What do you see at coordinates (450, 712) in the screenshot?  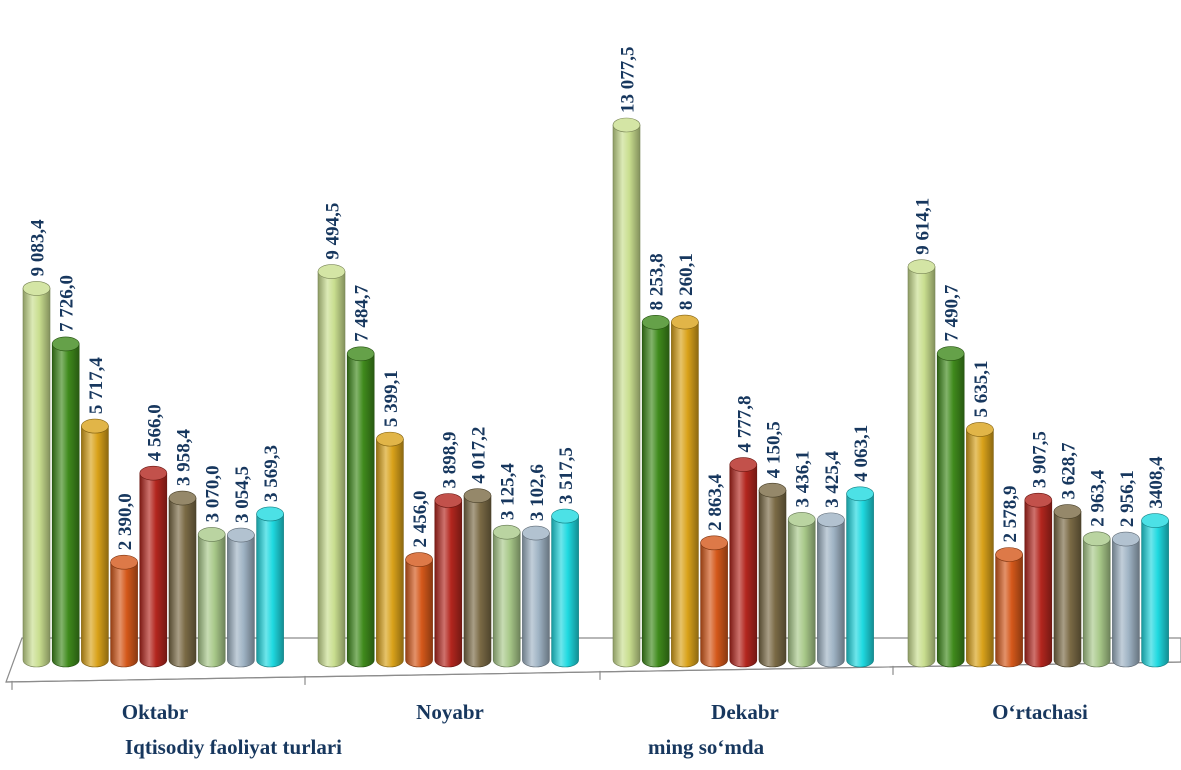 I see `category-label-1: Noyabr` at bounding box center [450, 712].